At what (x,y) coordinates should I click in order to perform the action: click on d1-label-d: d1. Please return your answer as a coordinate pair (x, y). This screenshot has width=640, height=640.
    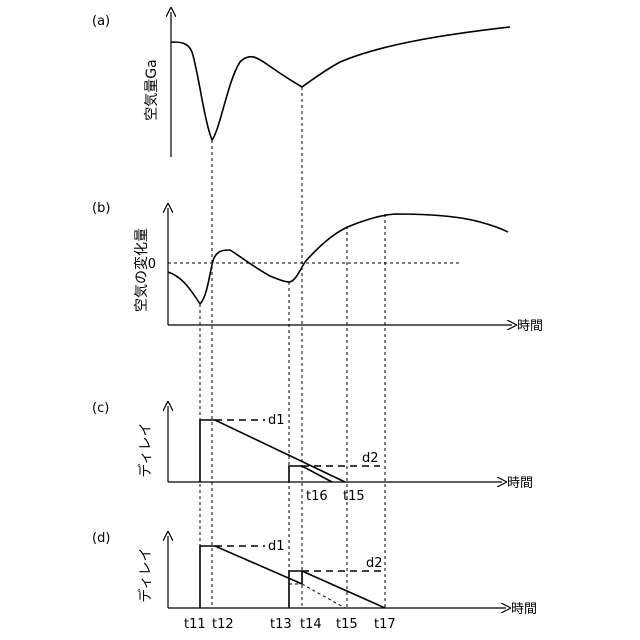
    Looking at the image, I should click on (276, 546).